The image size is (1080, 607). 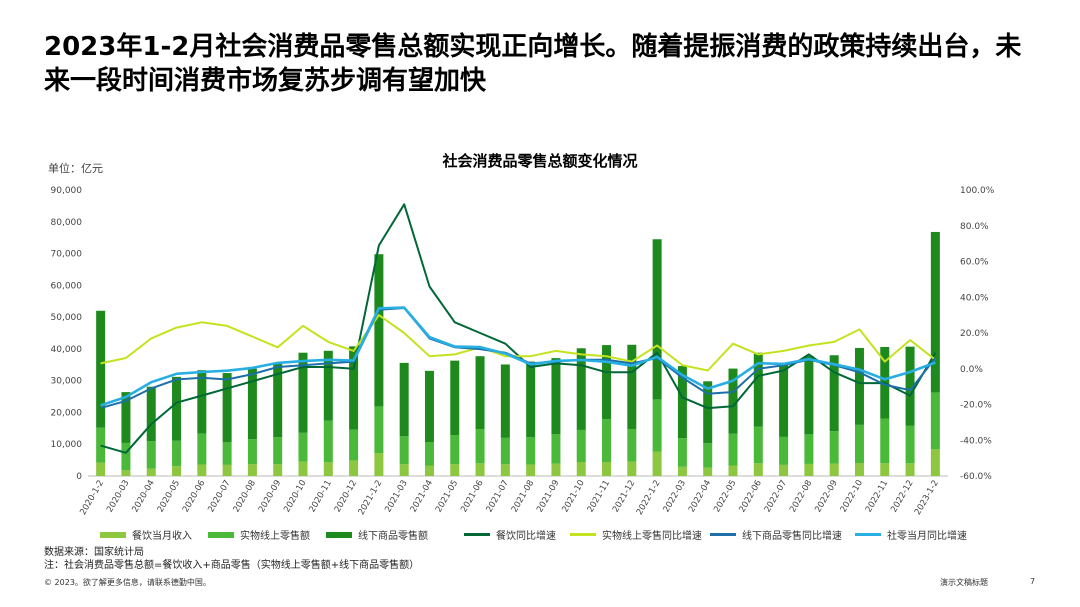 I want to click on x-axis-tick-label: 2022-04, so click(x=700, y=497).